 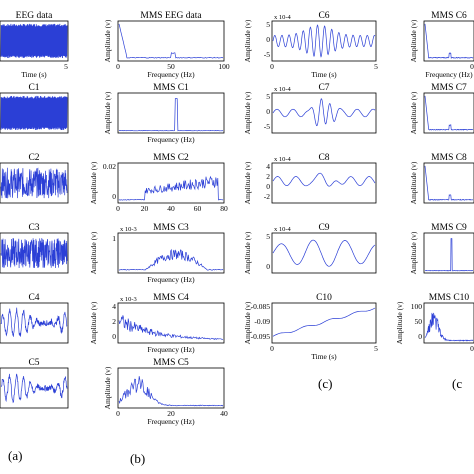 What do you see at coordinates (114, 336) in the screenshot?
I see `col-b-plot-5-ytick: 0` at bounding box center [114, 336].